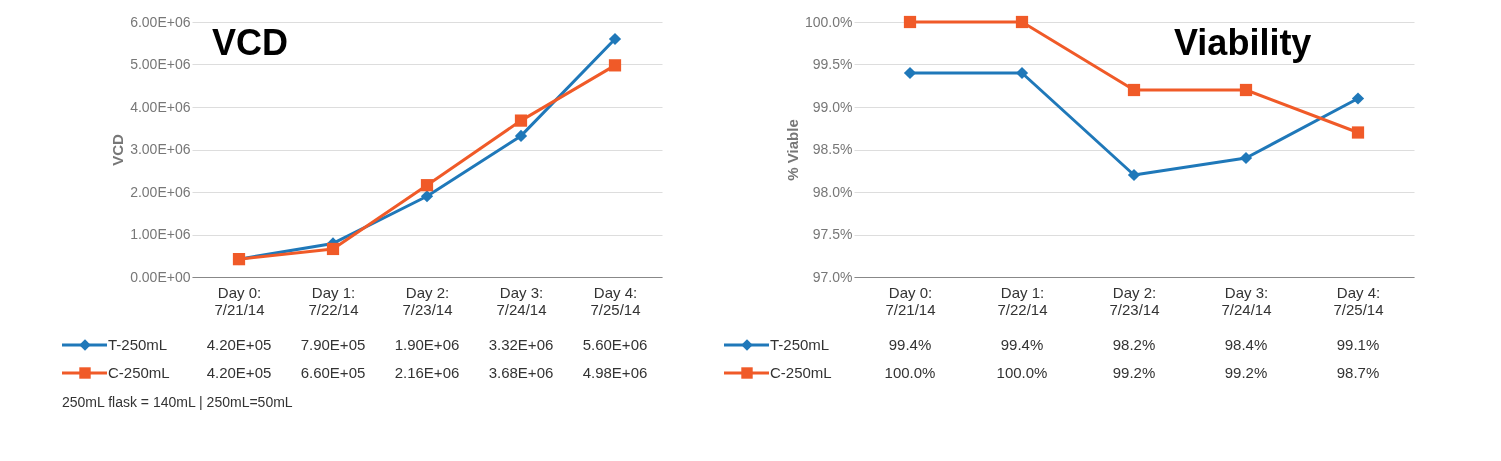 This screenshot has width=1501, height=461. What do you see at coordinates (160, 276) in the screenshot?
I see `y-tick-label: 0.00E+00` at bounding box center [160, 276].